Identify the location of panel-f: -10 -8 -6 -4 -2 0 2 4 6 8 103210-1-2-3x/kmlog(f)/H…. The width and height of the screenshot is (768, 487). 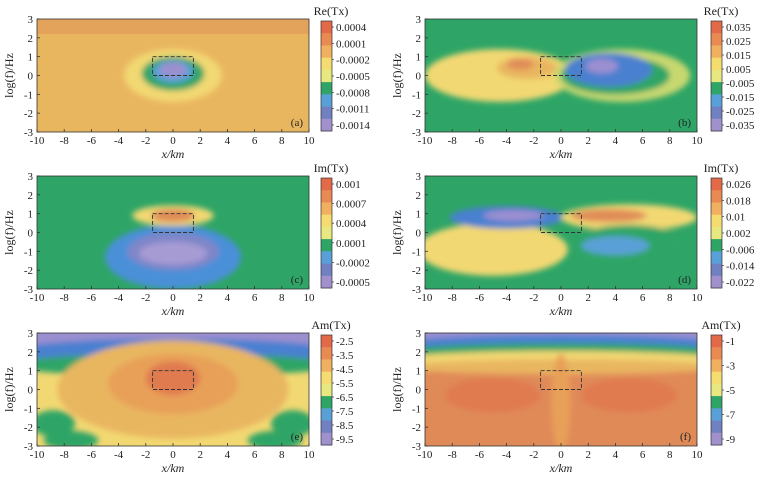
(565, 396).